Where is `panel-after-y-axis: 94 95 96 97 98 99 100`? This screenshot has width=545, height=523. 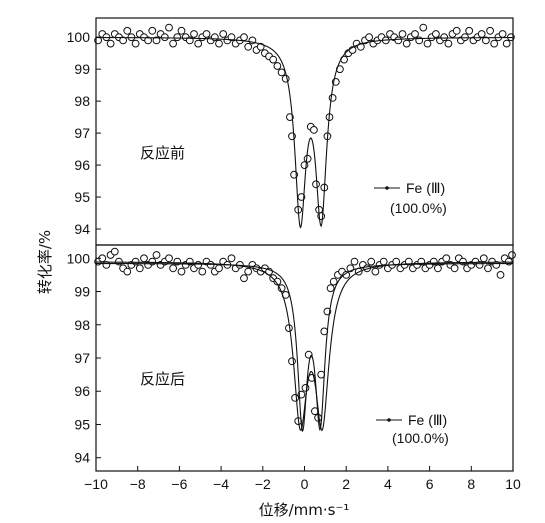 panel-after-y-axis: 94 95 96 97 98 99 100 is located at coordinates (84, 358).